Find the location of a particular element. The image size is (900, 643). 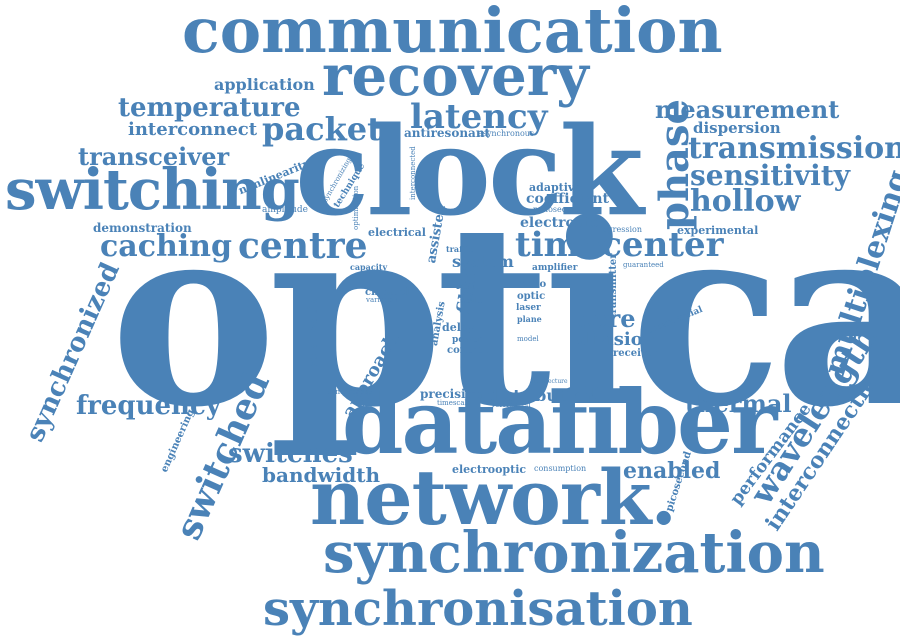

word-network: network. is located at coordinates (493, 497).